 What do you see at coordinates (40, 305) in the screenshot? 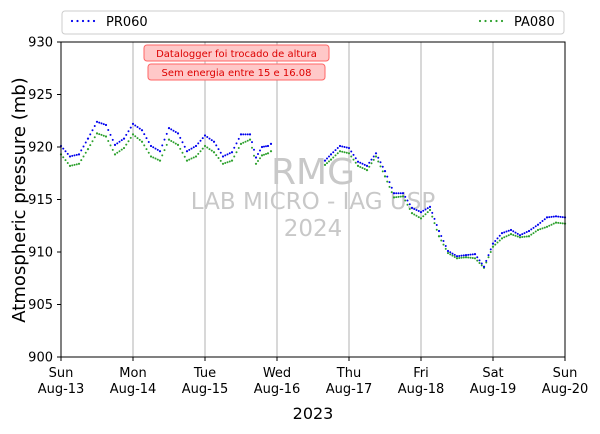
I see `y-tick-label: 905` at bounding box center [40, 305].